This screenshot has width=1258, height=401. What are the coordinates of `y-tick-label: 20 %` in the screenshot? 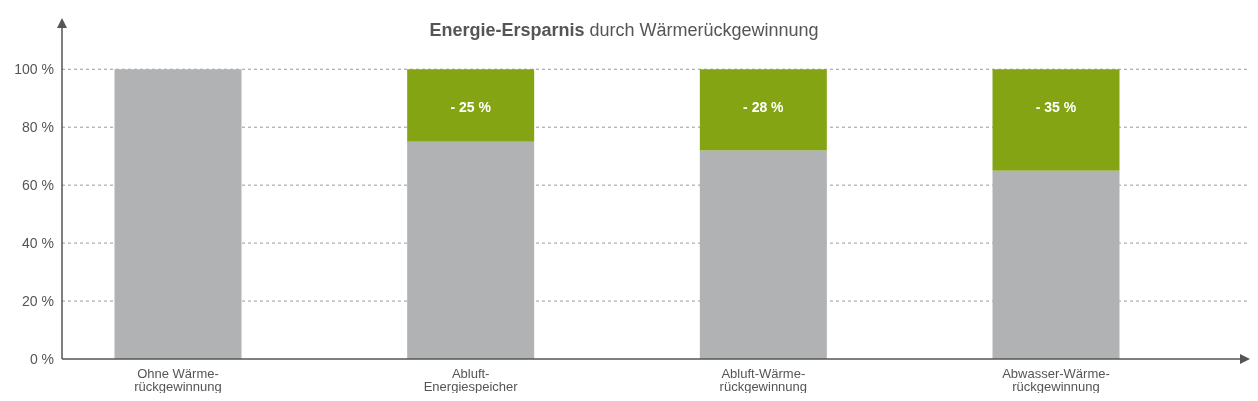 It's located at (38, 301).